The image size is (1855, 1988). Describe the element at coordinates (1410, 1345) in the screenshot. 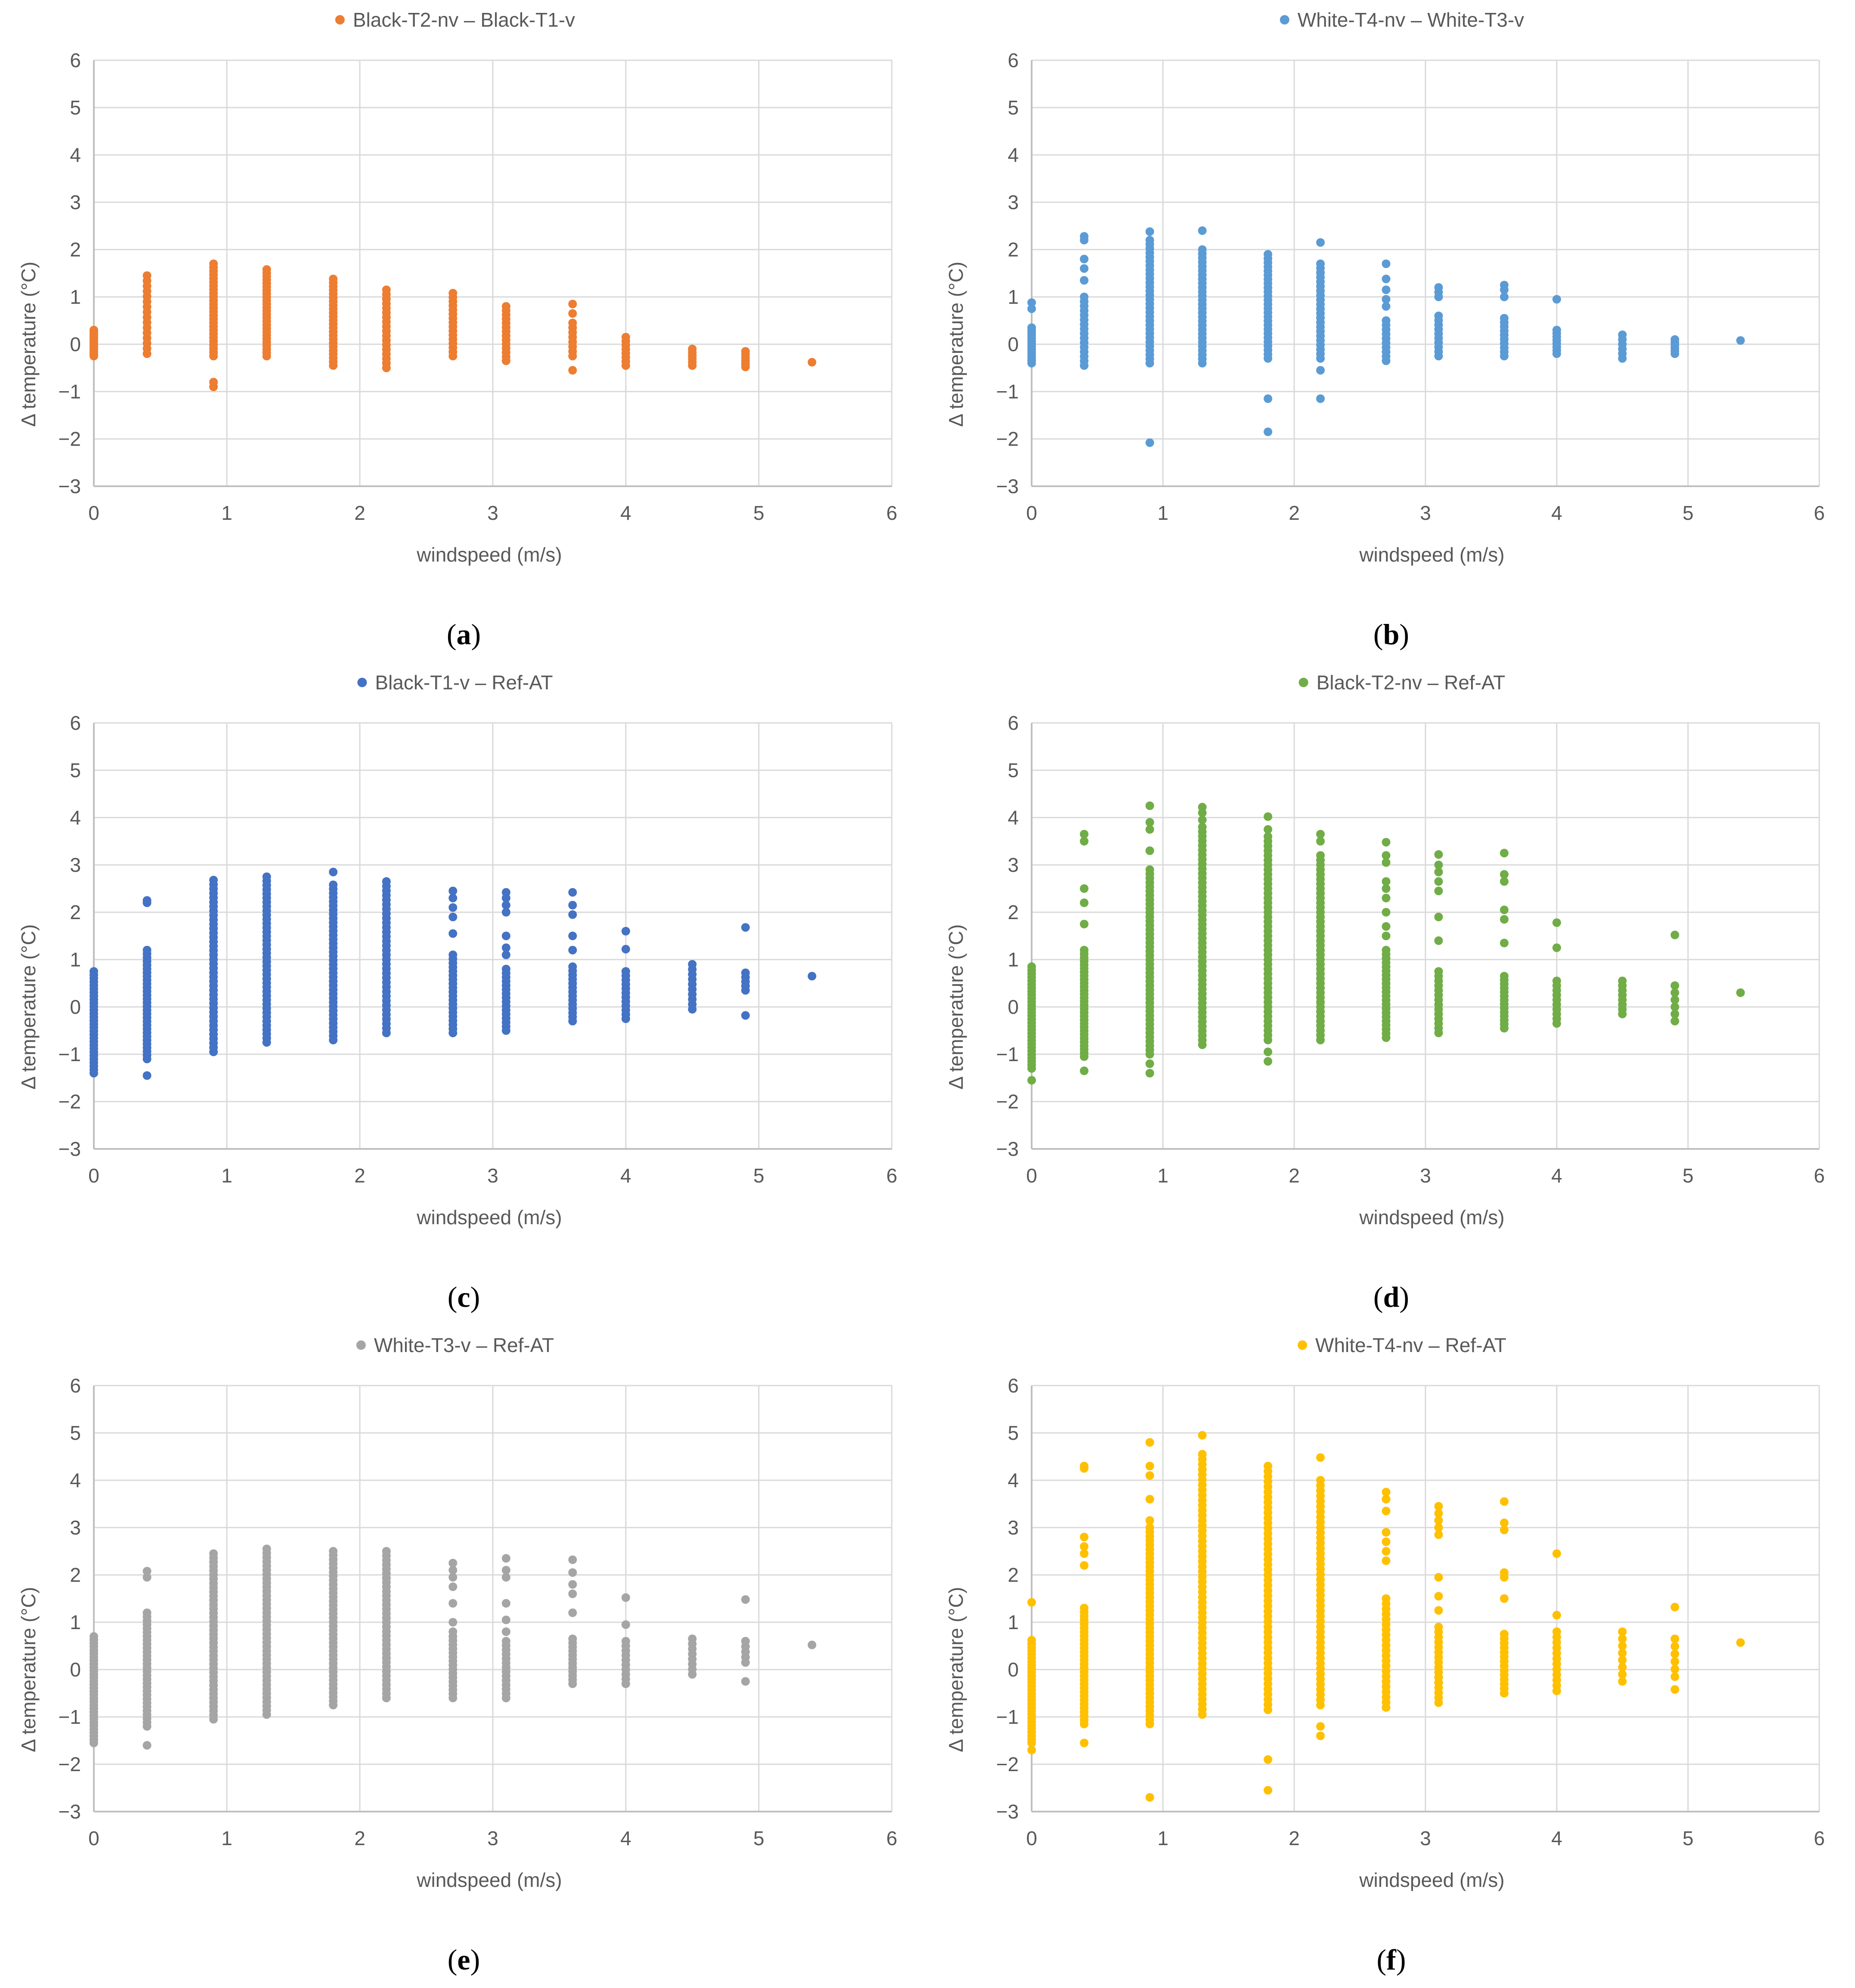

I see `chart-title: White-T4-nv – Ref-AT` at that location.